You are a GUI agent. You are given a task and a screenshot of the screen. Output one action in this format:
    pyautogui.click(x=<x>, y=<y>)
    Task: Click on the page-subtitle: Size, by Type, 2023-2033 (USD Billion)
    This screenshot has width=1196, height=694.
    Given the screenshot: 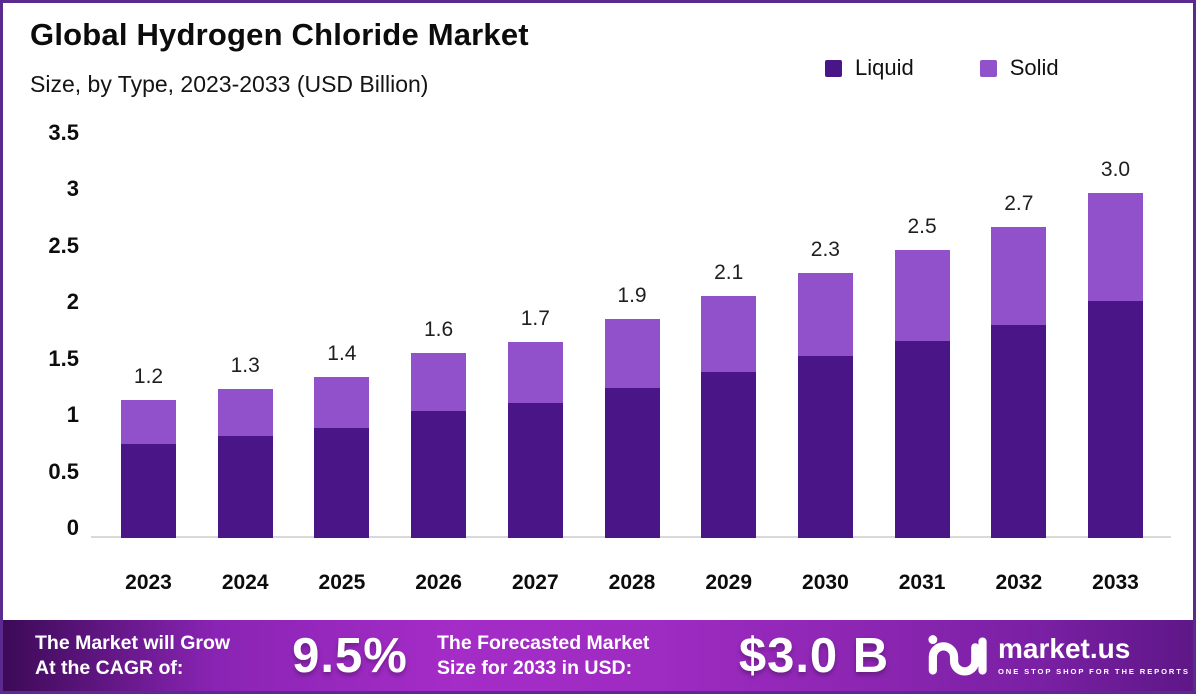 What is the action you would take?
    pyautogui.click(x=229, y=84)
    